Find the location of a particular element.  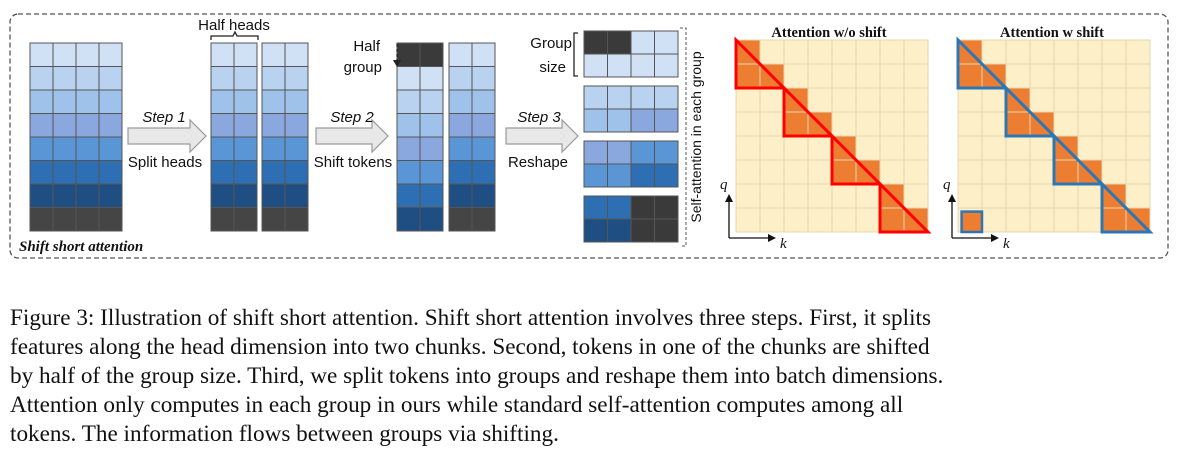

step-2-name: Step 2 is located at coordinates (352, 117).